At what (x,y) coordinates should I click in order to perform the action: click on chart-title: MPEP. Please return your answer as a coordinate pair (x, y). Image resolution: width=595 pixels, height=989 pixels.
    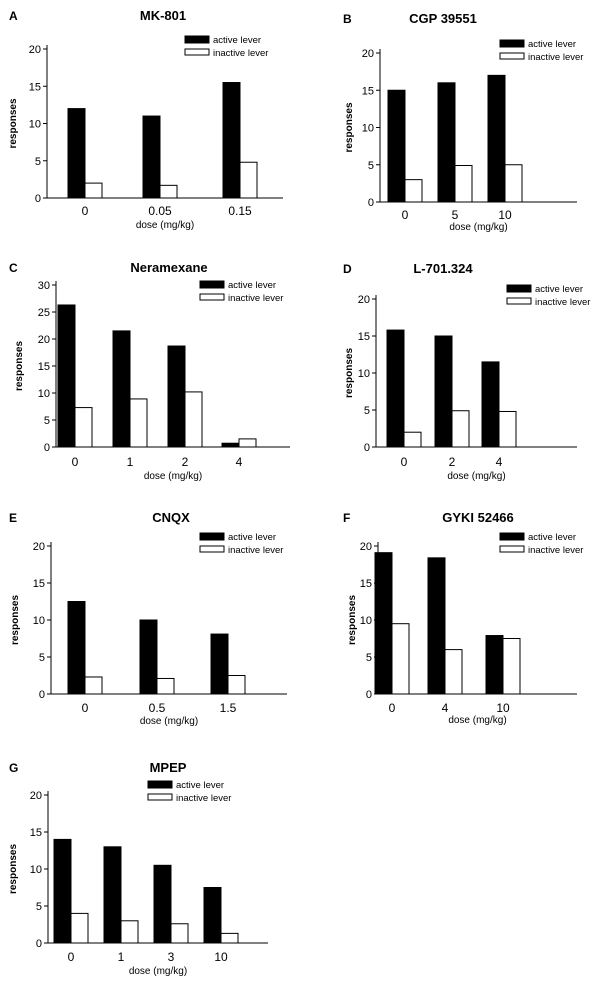
    Looking at the image, I should click on (168, 767).